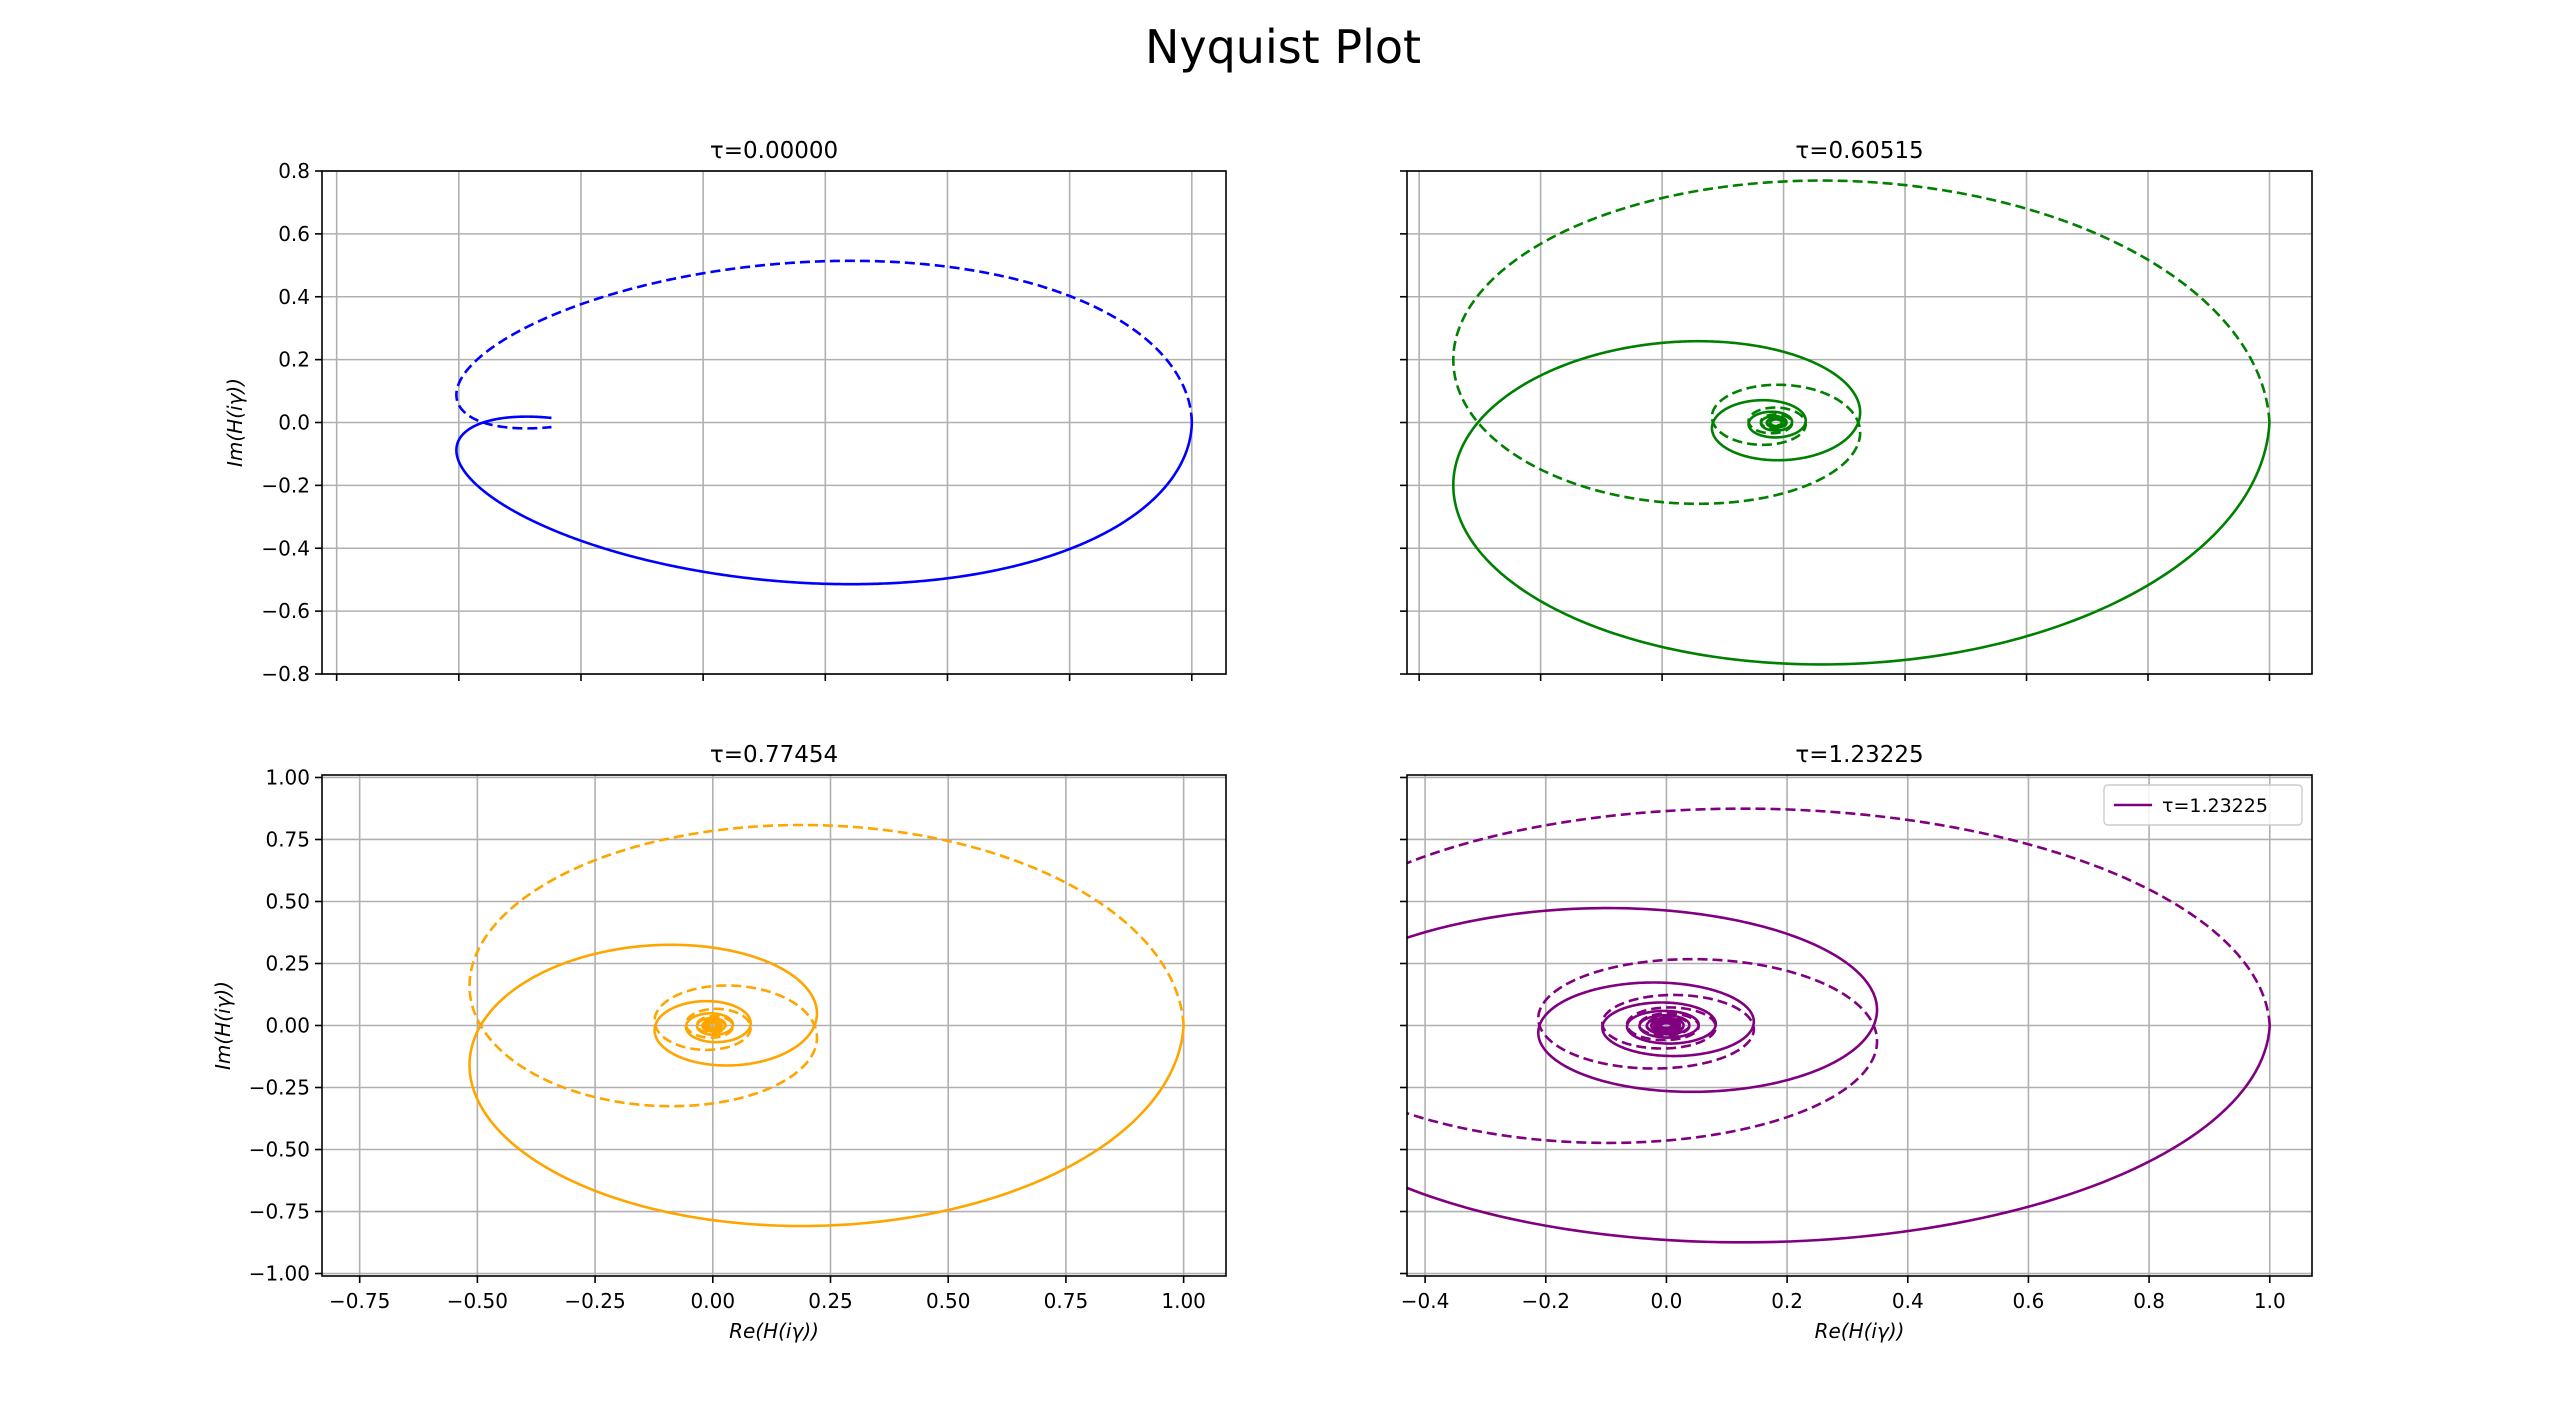  What do you see at coordinates (287, 839) in the screenshot?
I see `y-tick-label: 0.75` at bounding box center [287, 839].